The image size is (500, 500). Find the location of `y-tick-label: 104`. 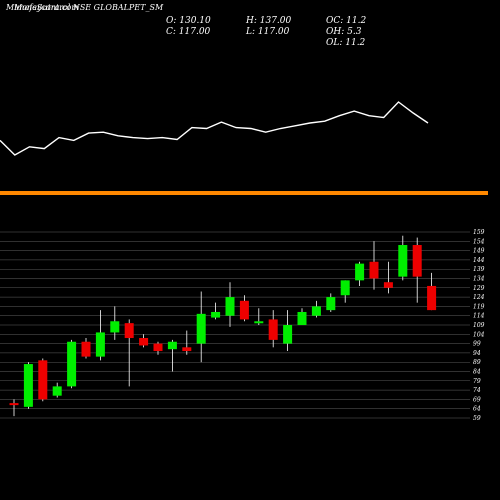

y-tick-label: 104 is located at coordinates (479, 334).